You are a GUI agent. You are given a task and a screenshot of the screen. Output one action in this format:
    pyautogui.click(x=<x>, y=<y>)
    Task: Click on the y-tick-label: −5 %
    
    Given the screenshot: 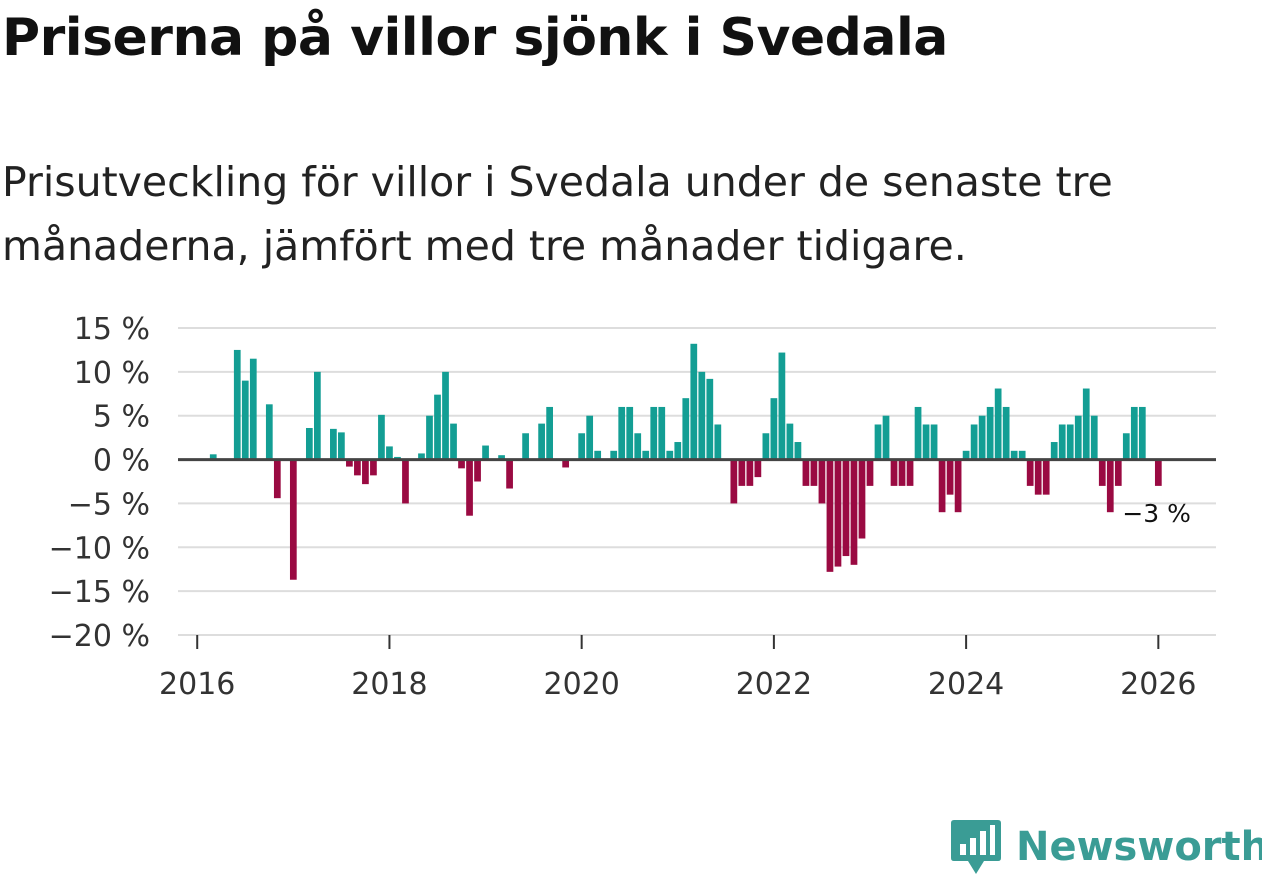 What is the action you would take?
    pyautogui.click(x=109, y=504)
    